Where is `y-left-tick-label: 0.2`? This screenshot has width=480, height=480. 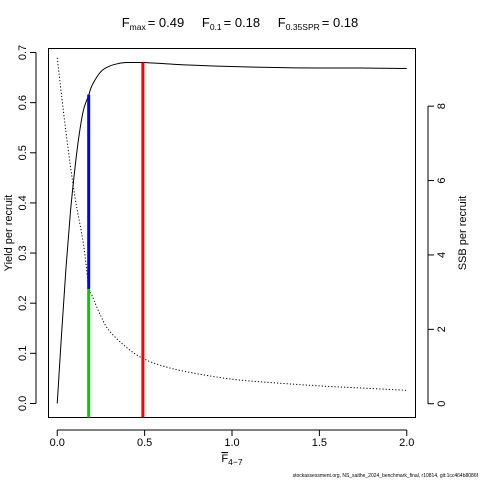
y-left-tick-label: 0.2 is located at coordinates (23, 303).